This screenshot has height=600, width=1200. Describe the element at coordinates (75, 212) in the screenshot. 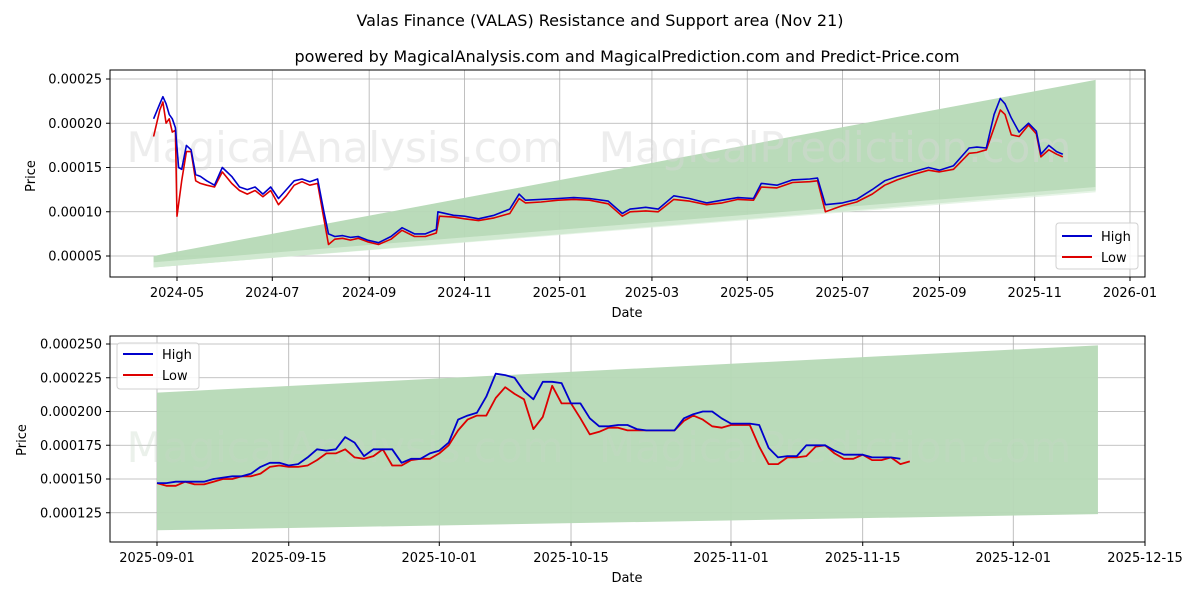

I see `top-y-tick-label: 0.00010` at that location.